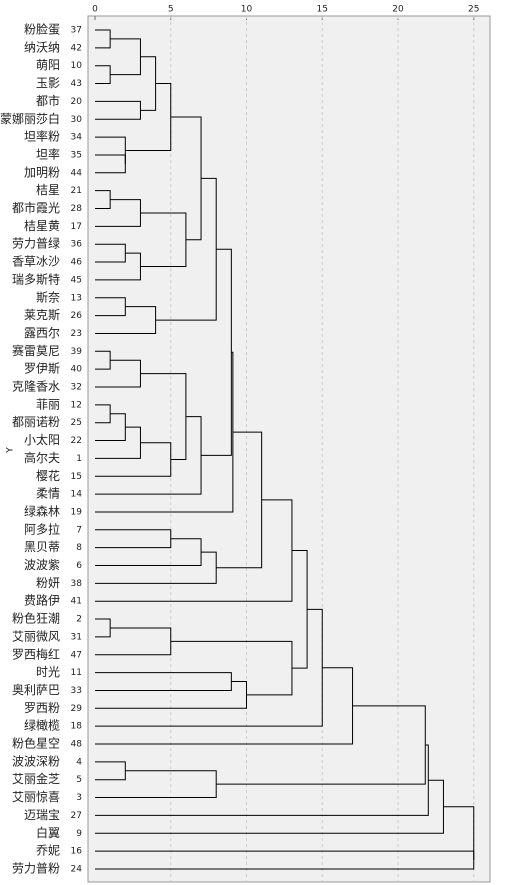  What do you see at coordinates (247, 10) in the screenshot?
I see `x-tick-label: 10` at bounding box center [247, 10].